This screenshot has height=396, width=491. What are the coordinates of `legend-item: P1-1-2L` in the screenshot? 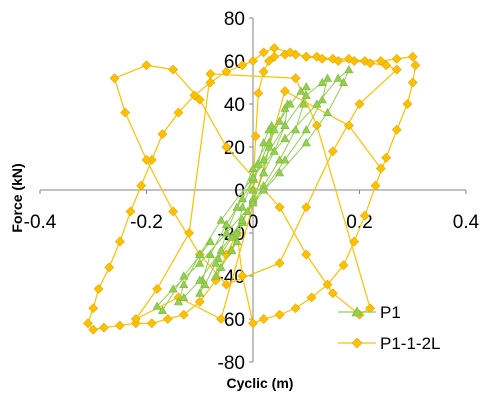 It's located at (389, 343).